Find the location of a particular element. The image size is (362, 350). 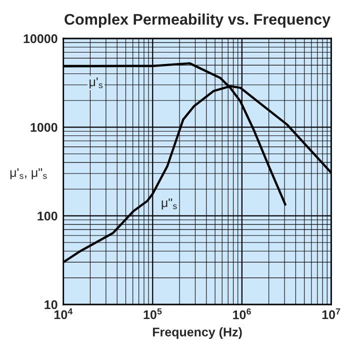

x-tick-label: 10$^{5}$ is located at coordinates (153, 314).